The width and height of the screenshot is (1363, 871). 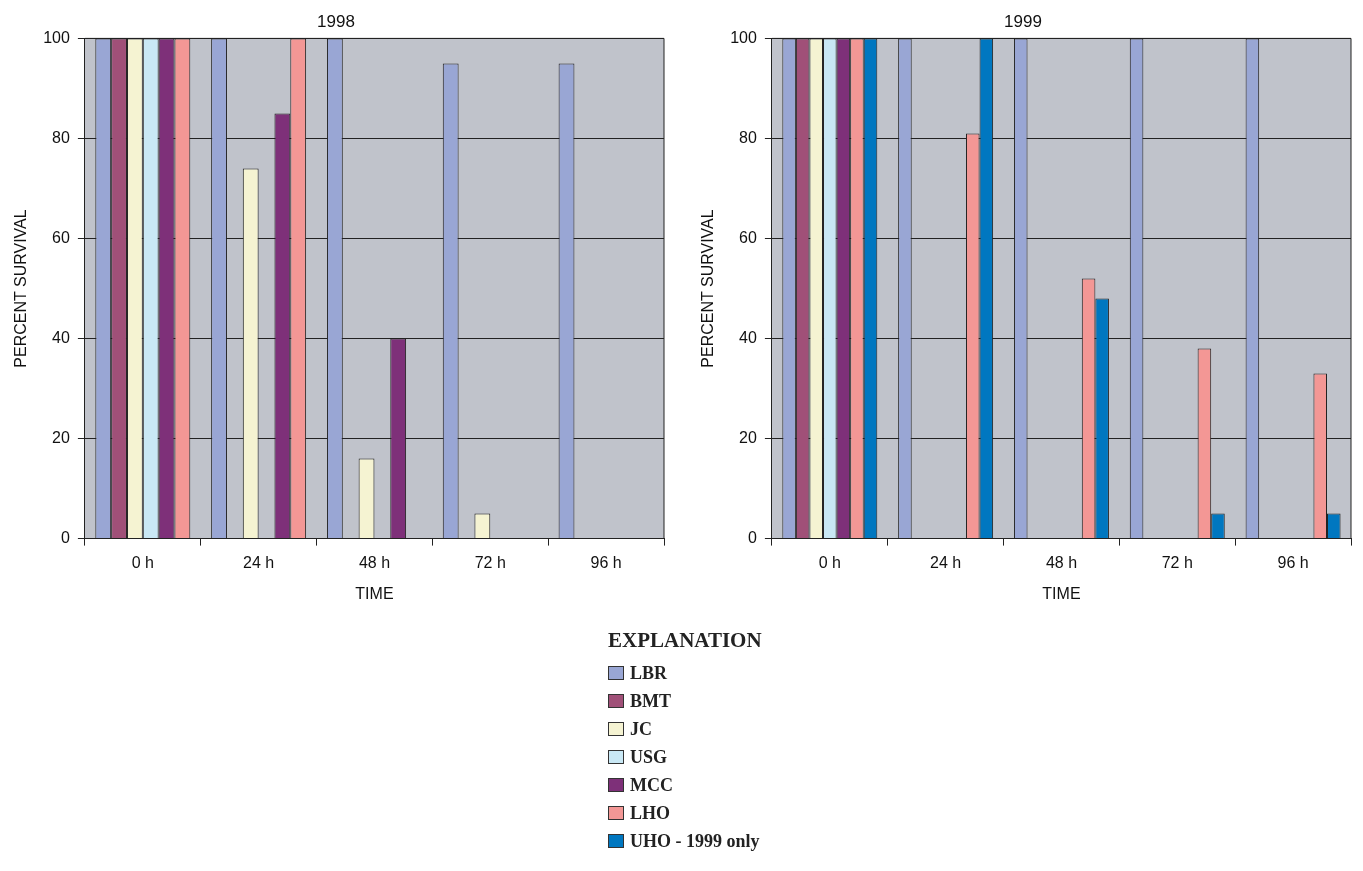 I want to click on legend-title: EXPLANATION, so click(x=685, y=640).